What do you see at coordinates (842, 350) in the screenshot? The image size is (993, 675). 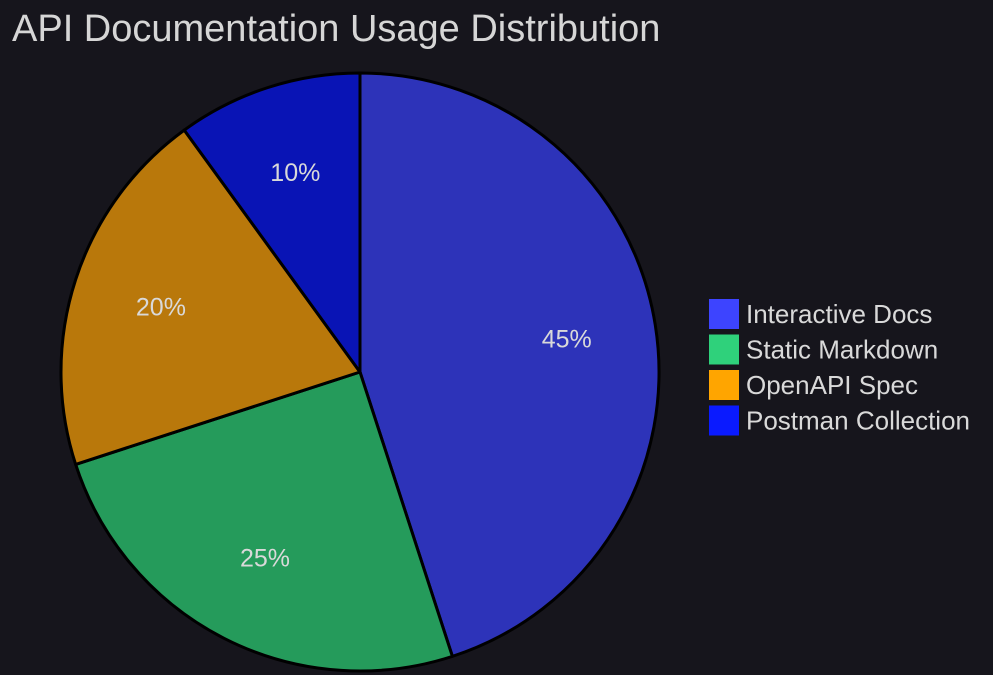 I see `legend-label-static-markdown: Static Markdown` at bounding box center [842, 350].